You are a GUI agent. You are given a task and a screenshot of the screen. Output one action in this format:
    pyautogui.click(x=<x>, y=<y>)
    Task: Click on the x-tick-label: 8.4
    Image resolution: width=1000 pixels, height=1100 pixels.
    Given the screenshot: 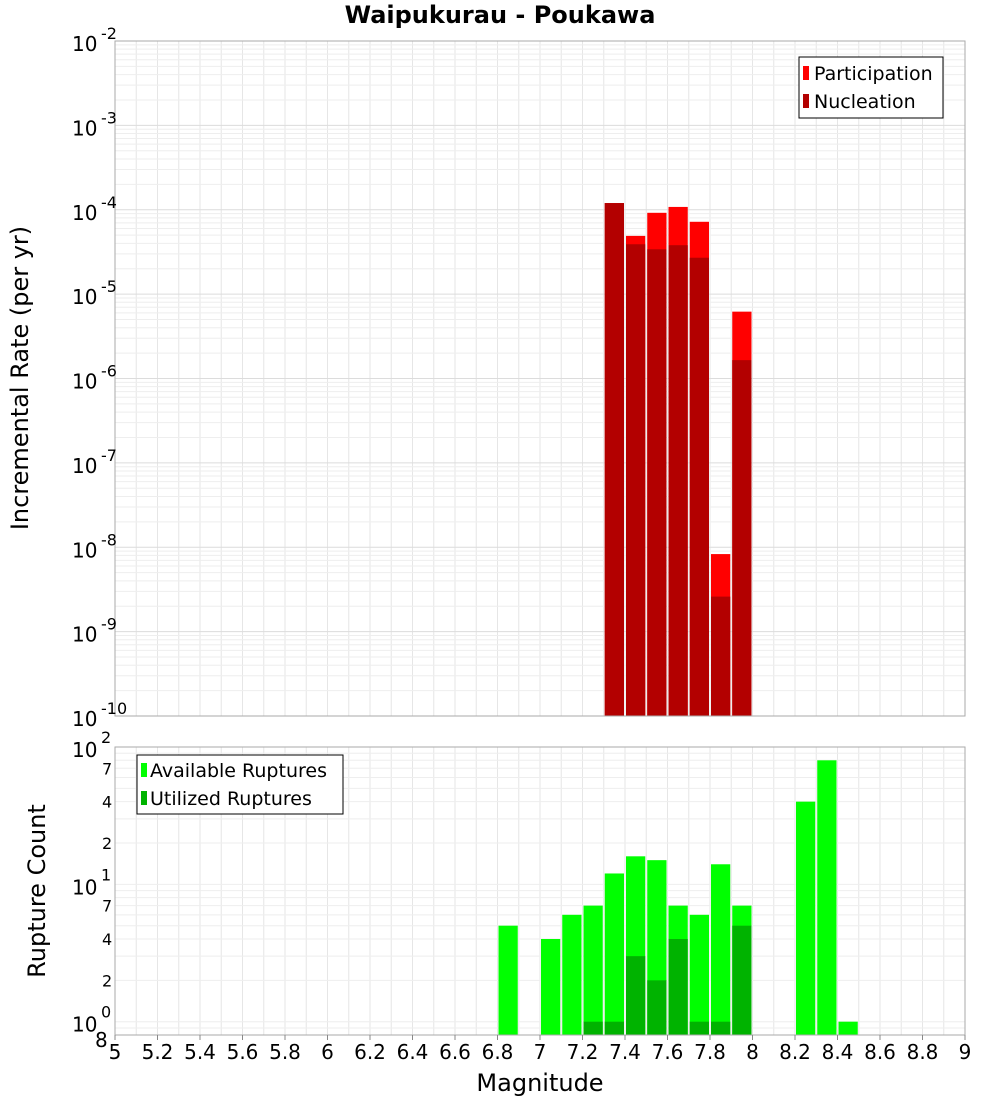 What is the action you would take?
    pyautogui.click(x=838, y=1052)
    